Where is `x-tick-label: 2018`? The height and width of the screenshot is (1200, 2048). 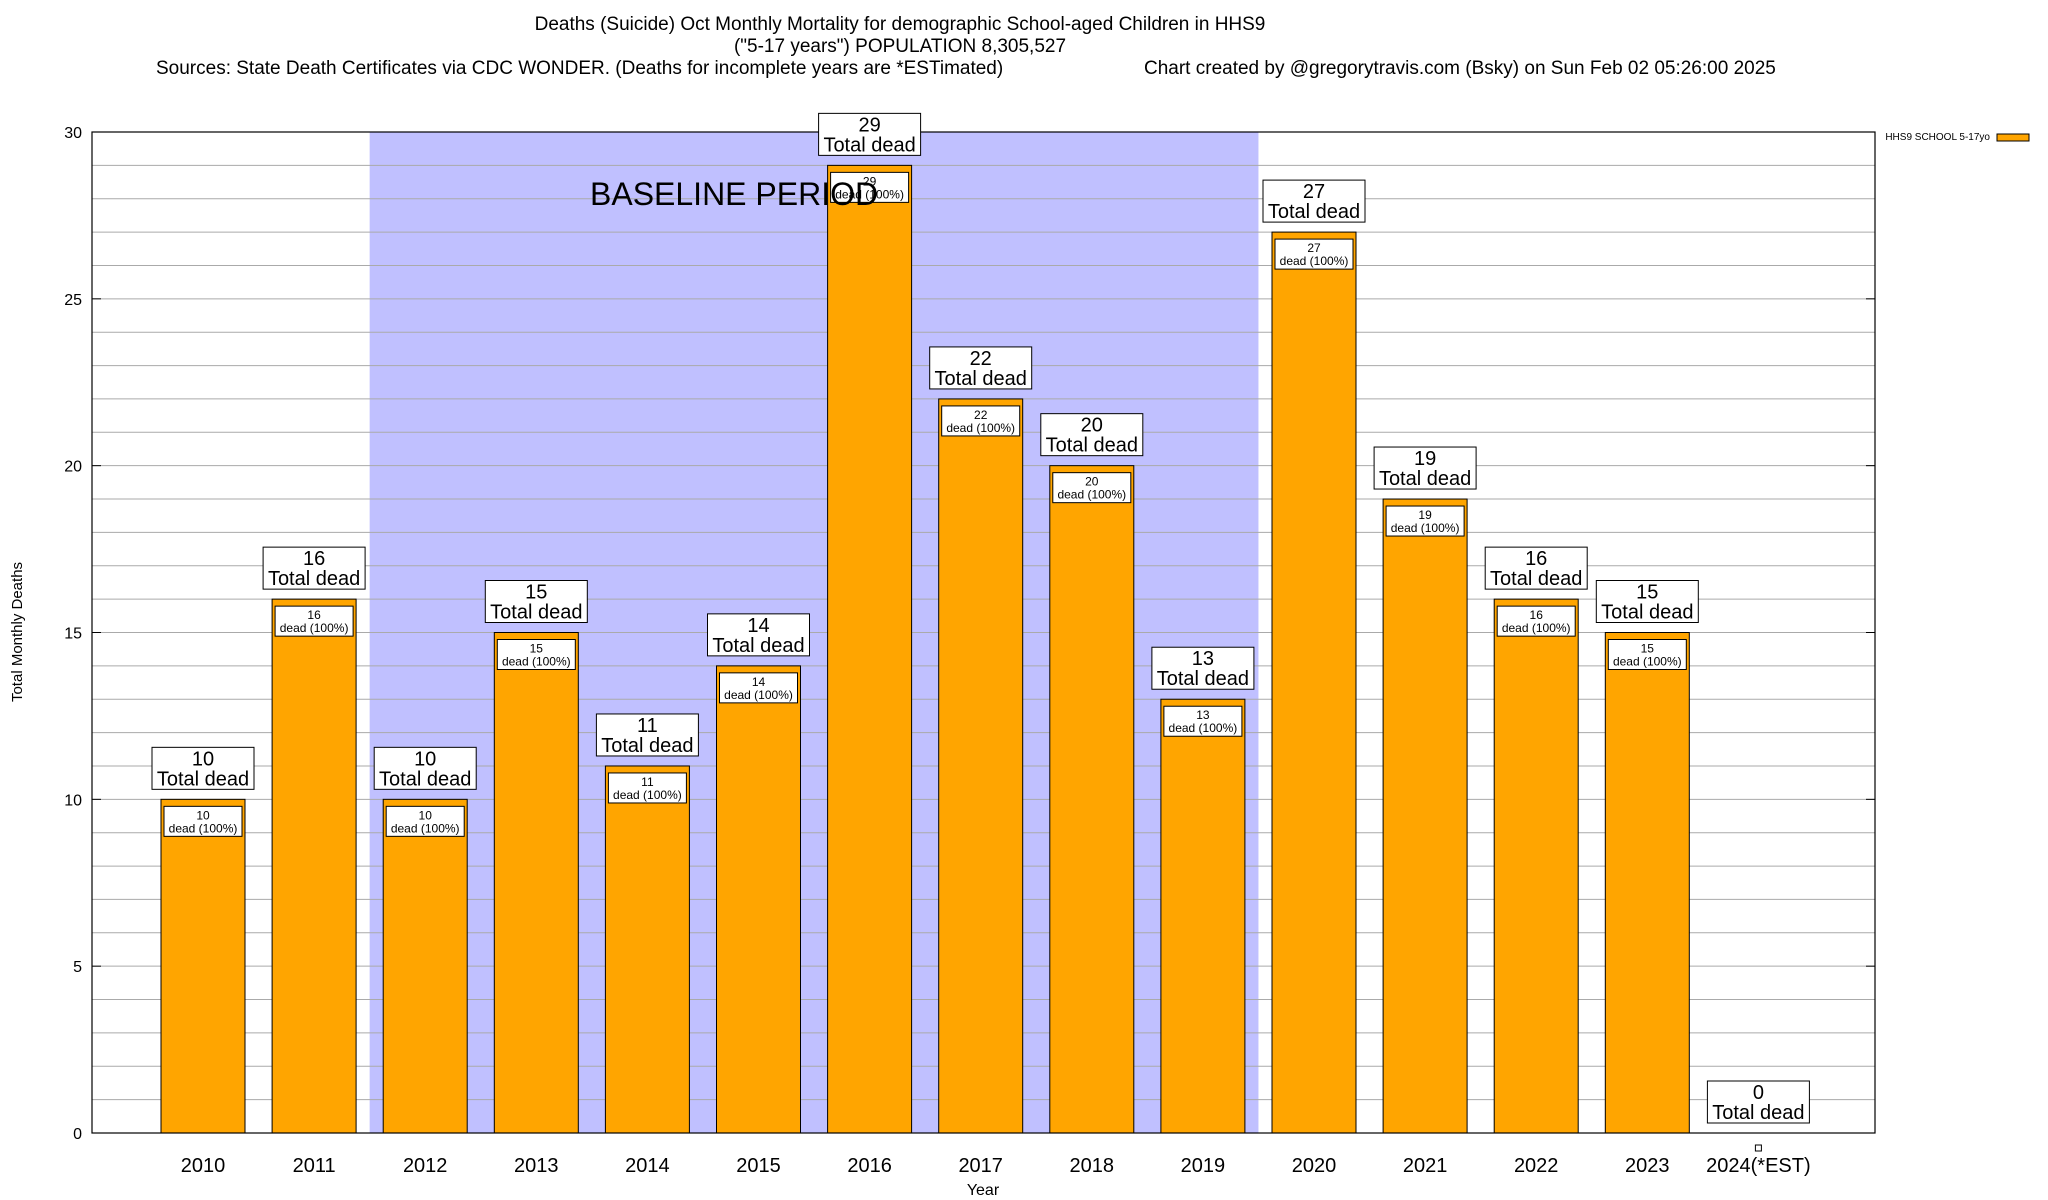 x-tick-label: 2018 is located at coordinates (1092, 1166).